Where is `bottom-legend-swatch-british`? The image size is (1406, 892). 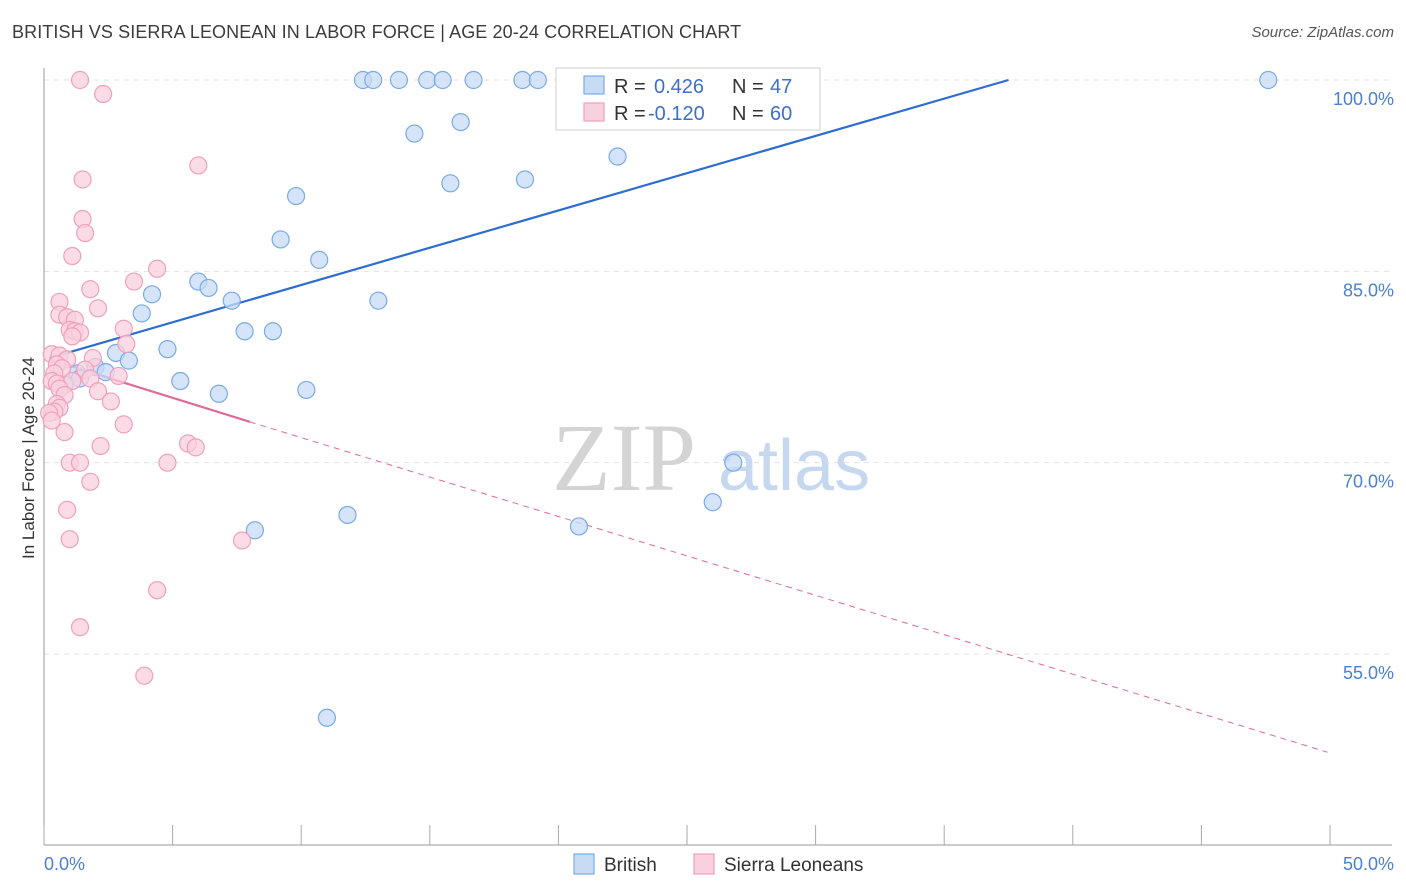
bottom-legend-swatch-british is located at coordinates (584, 864).